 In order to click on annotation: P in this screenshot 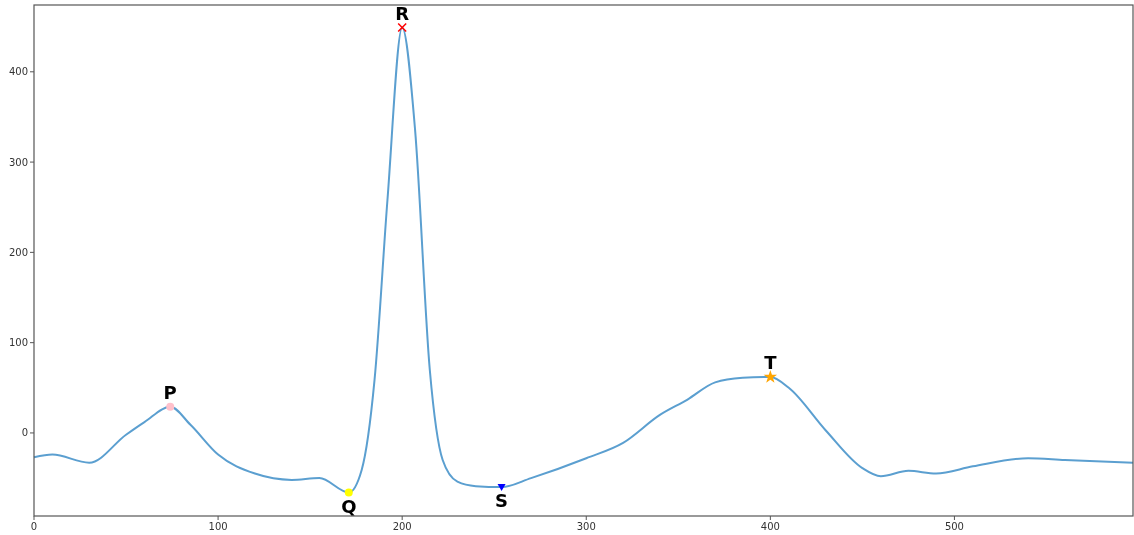, I will do `click(170, 392)`.